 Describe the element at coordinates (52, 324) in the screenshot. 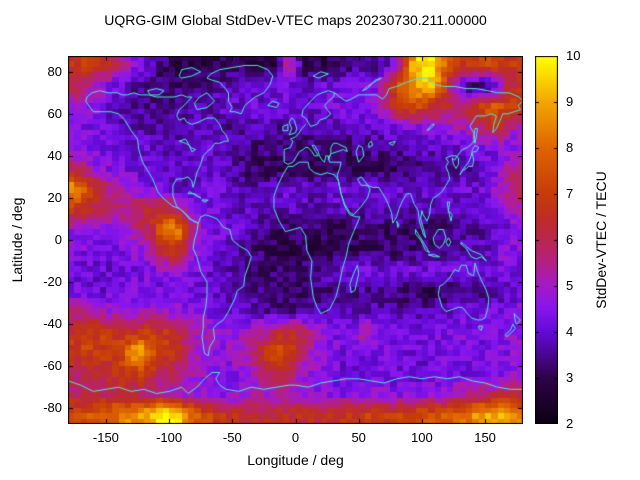

I see `y-tick-label: -40` at that location.